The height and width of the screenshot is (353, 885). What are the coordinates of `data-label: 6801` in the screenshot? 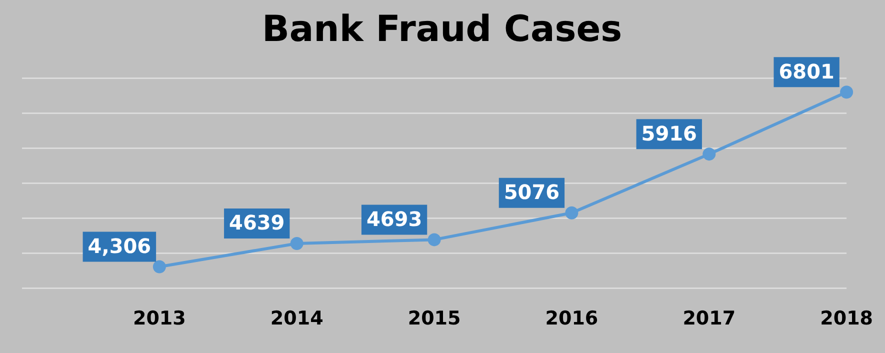 It's located at (806, 71).